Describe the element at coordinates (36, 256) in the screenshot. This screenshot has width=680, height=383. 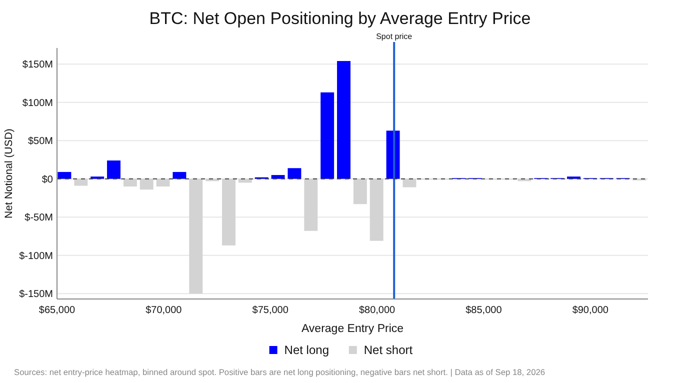
I see `y-tick-label: $-100M` at that location.